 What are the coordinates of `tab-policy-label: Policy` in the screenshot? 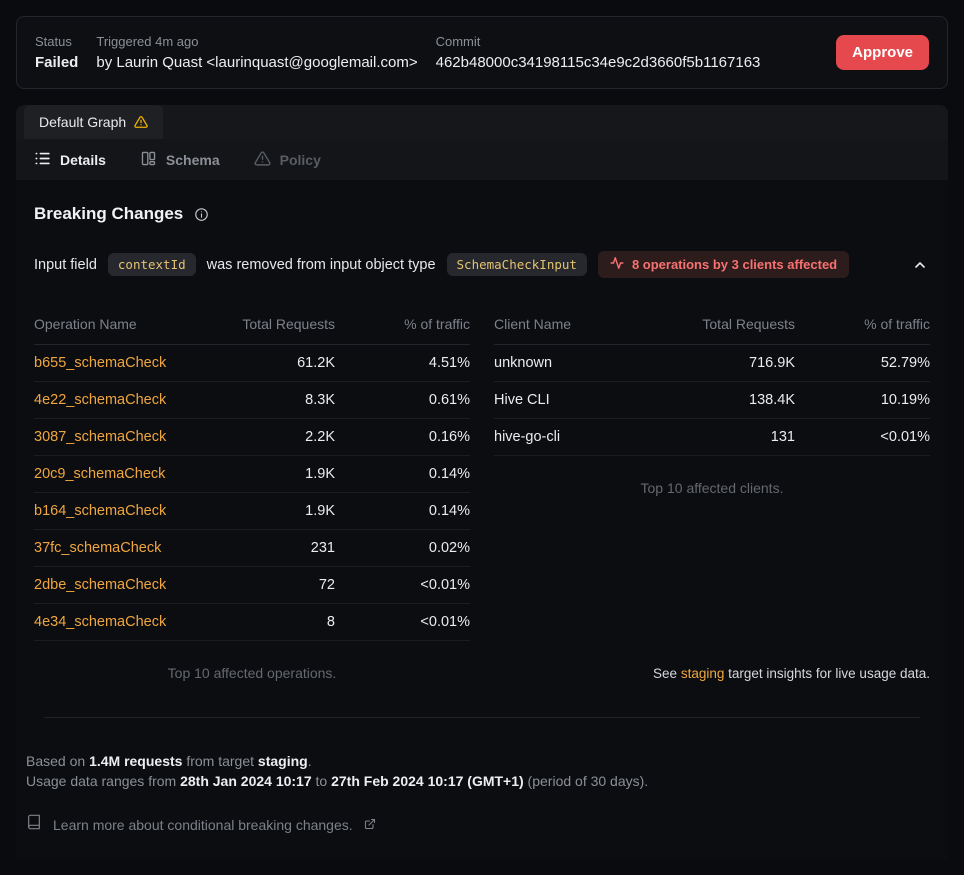 It's located at (300, 159).